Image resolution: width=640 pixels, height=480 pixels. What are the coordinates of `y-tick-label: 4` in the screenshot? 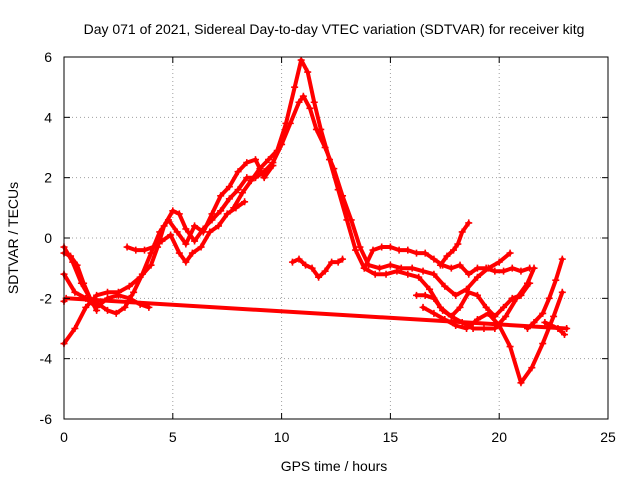 It's located at (48, 117).